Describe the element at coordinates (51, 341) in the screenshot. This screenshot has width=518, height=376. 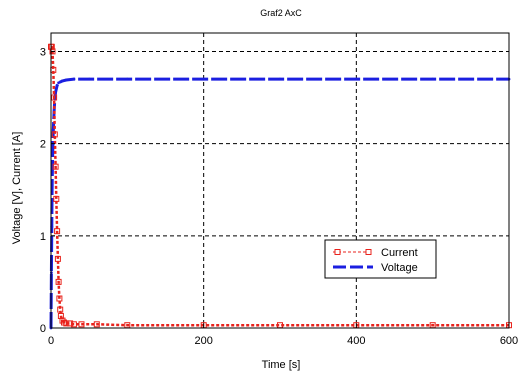
I see `x-tick-label: 0` at that location.